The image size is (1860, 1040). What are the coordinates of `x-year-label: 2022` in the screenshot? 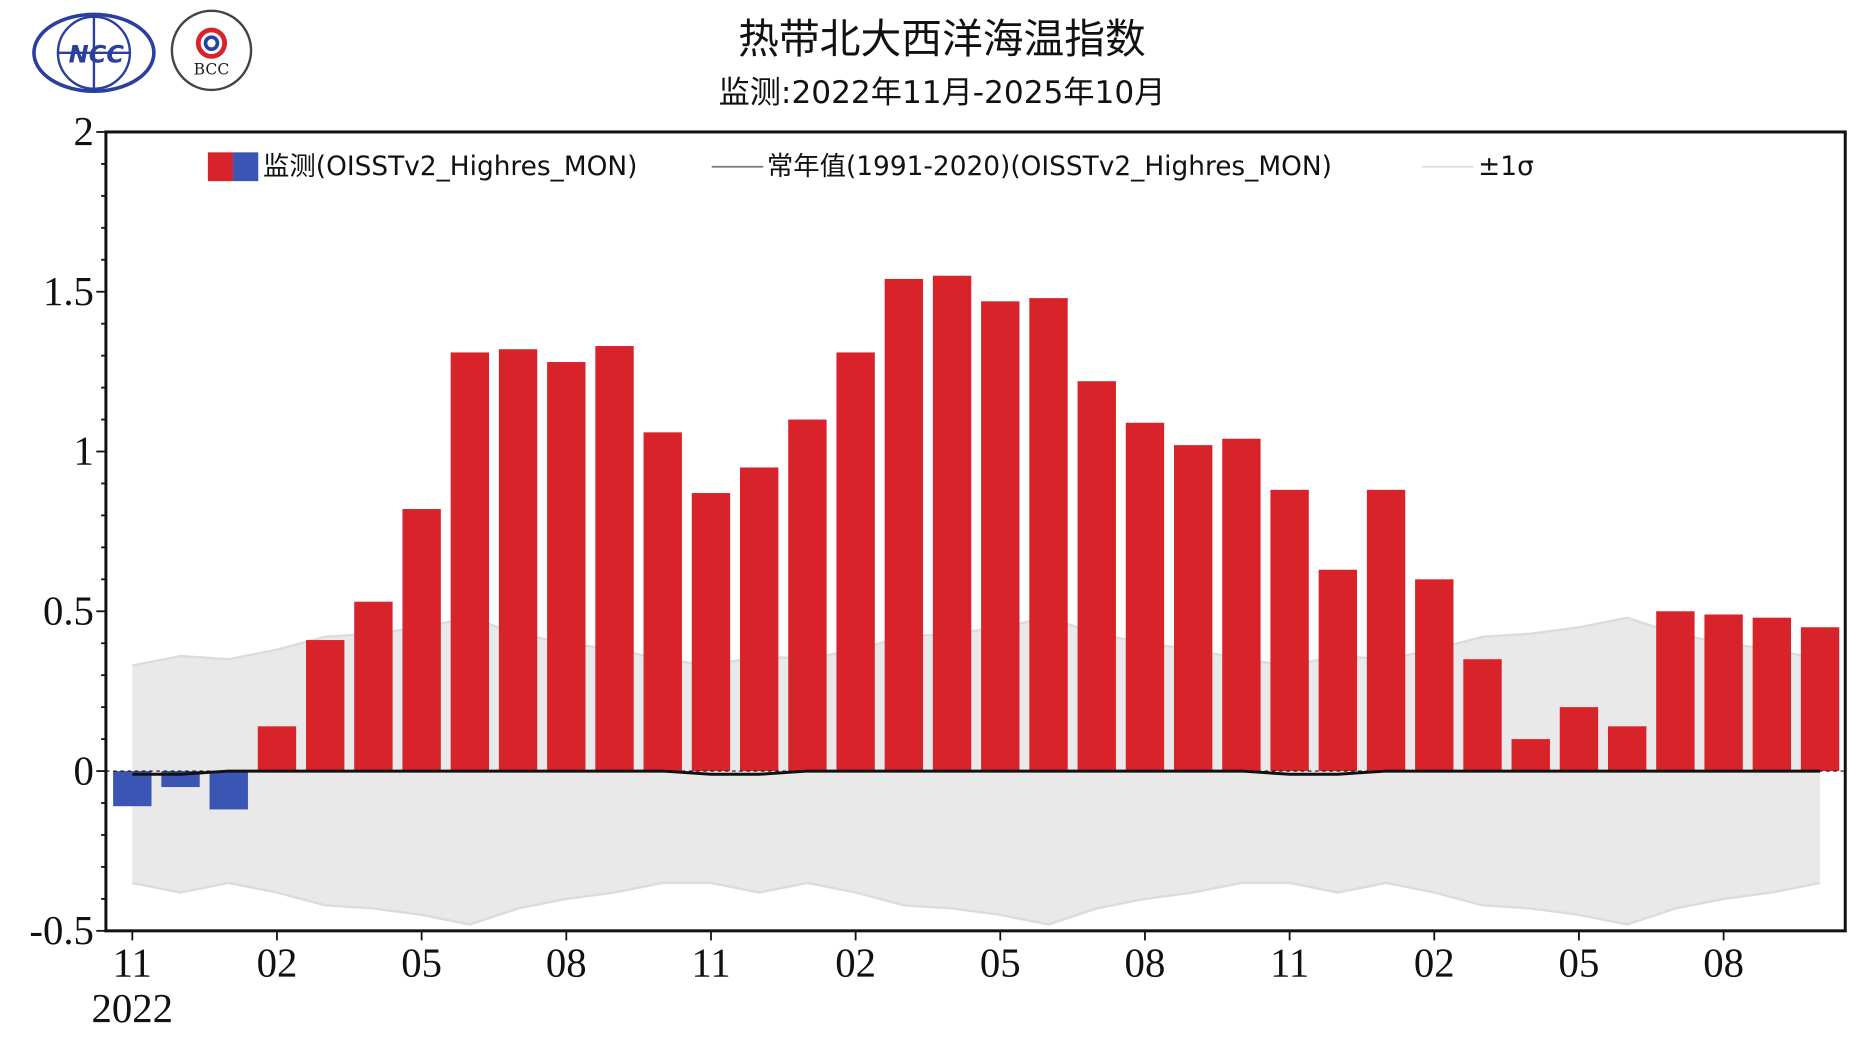 It's located at (133, 1008).